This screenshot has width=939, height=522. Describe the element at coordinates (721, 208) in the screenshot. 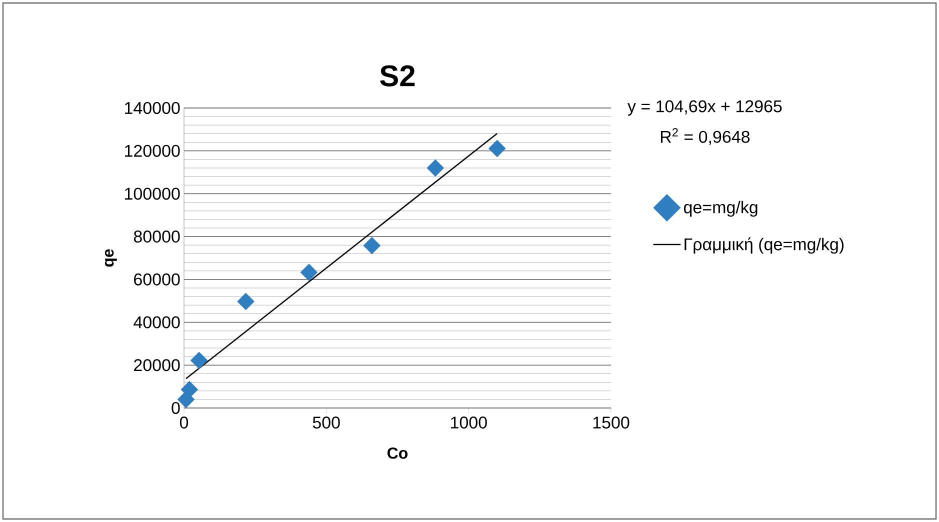

I see `legend-label: qe=mg/kg` at that location.